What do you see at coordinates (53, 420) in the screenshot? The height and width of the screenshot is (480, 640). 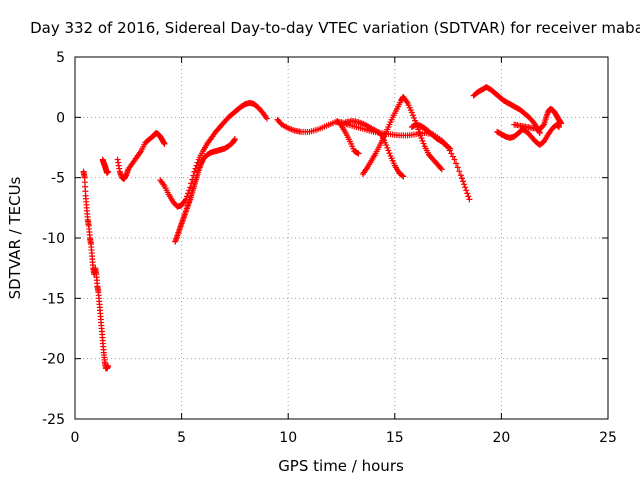 I see `y-tick-label: -25` at bounding box center [53, 420].